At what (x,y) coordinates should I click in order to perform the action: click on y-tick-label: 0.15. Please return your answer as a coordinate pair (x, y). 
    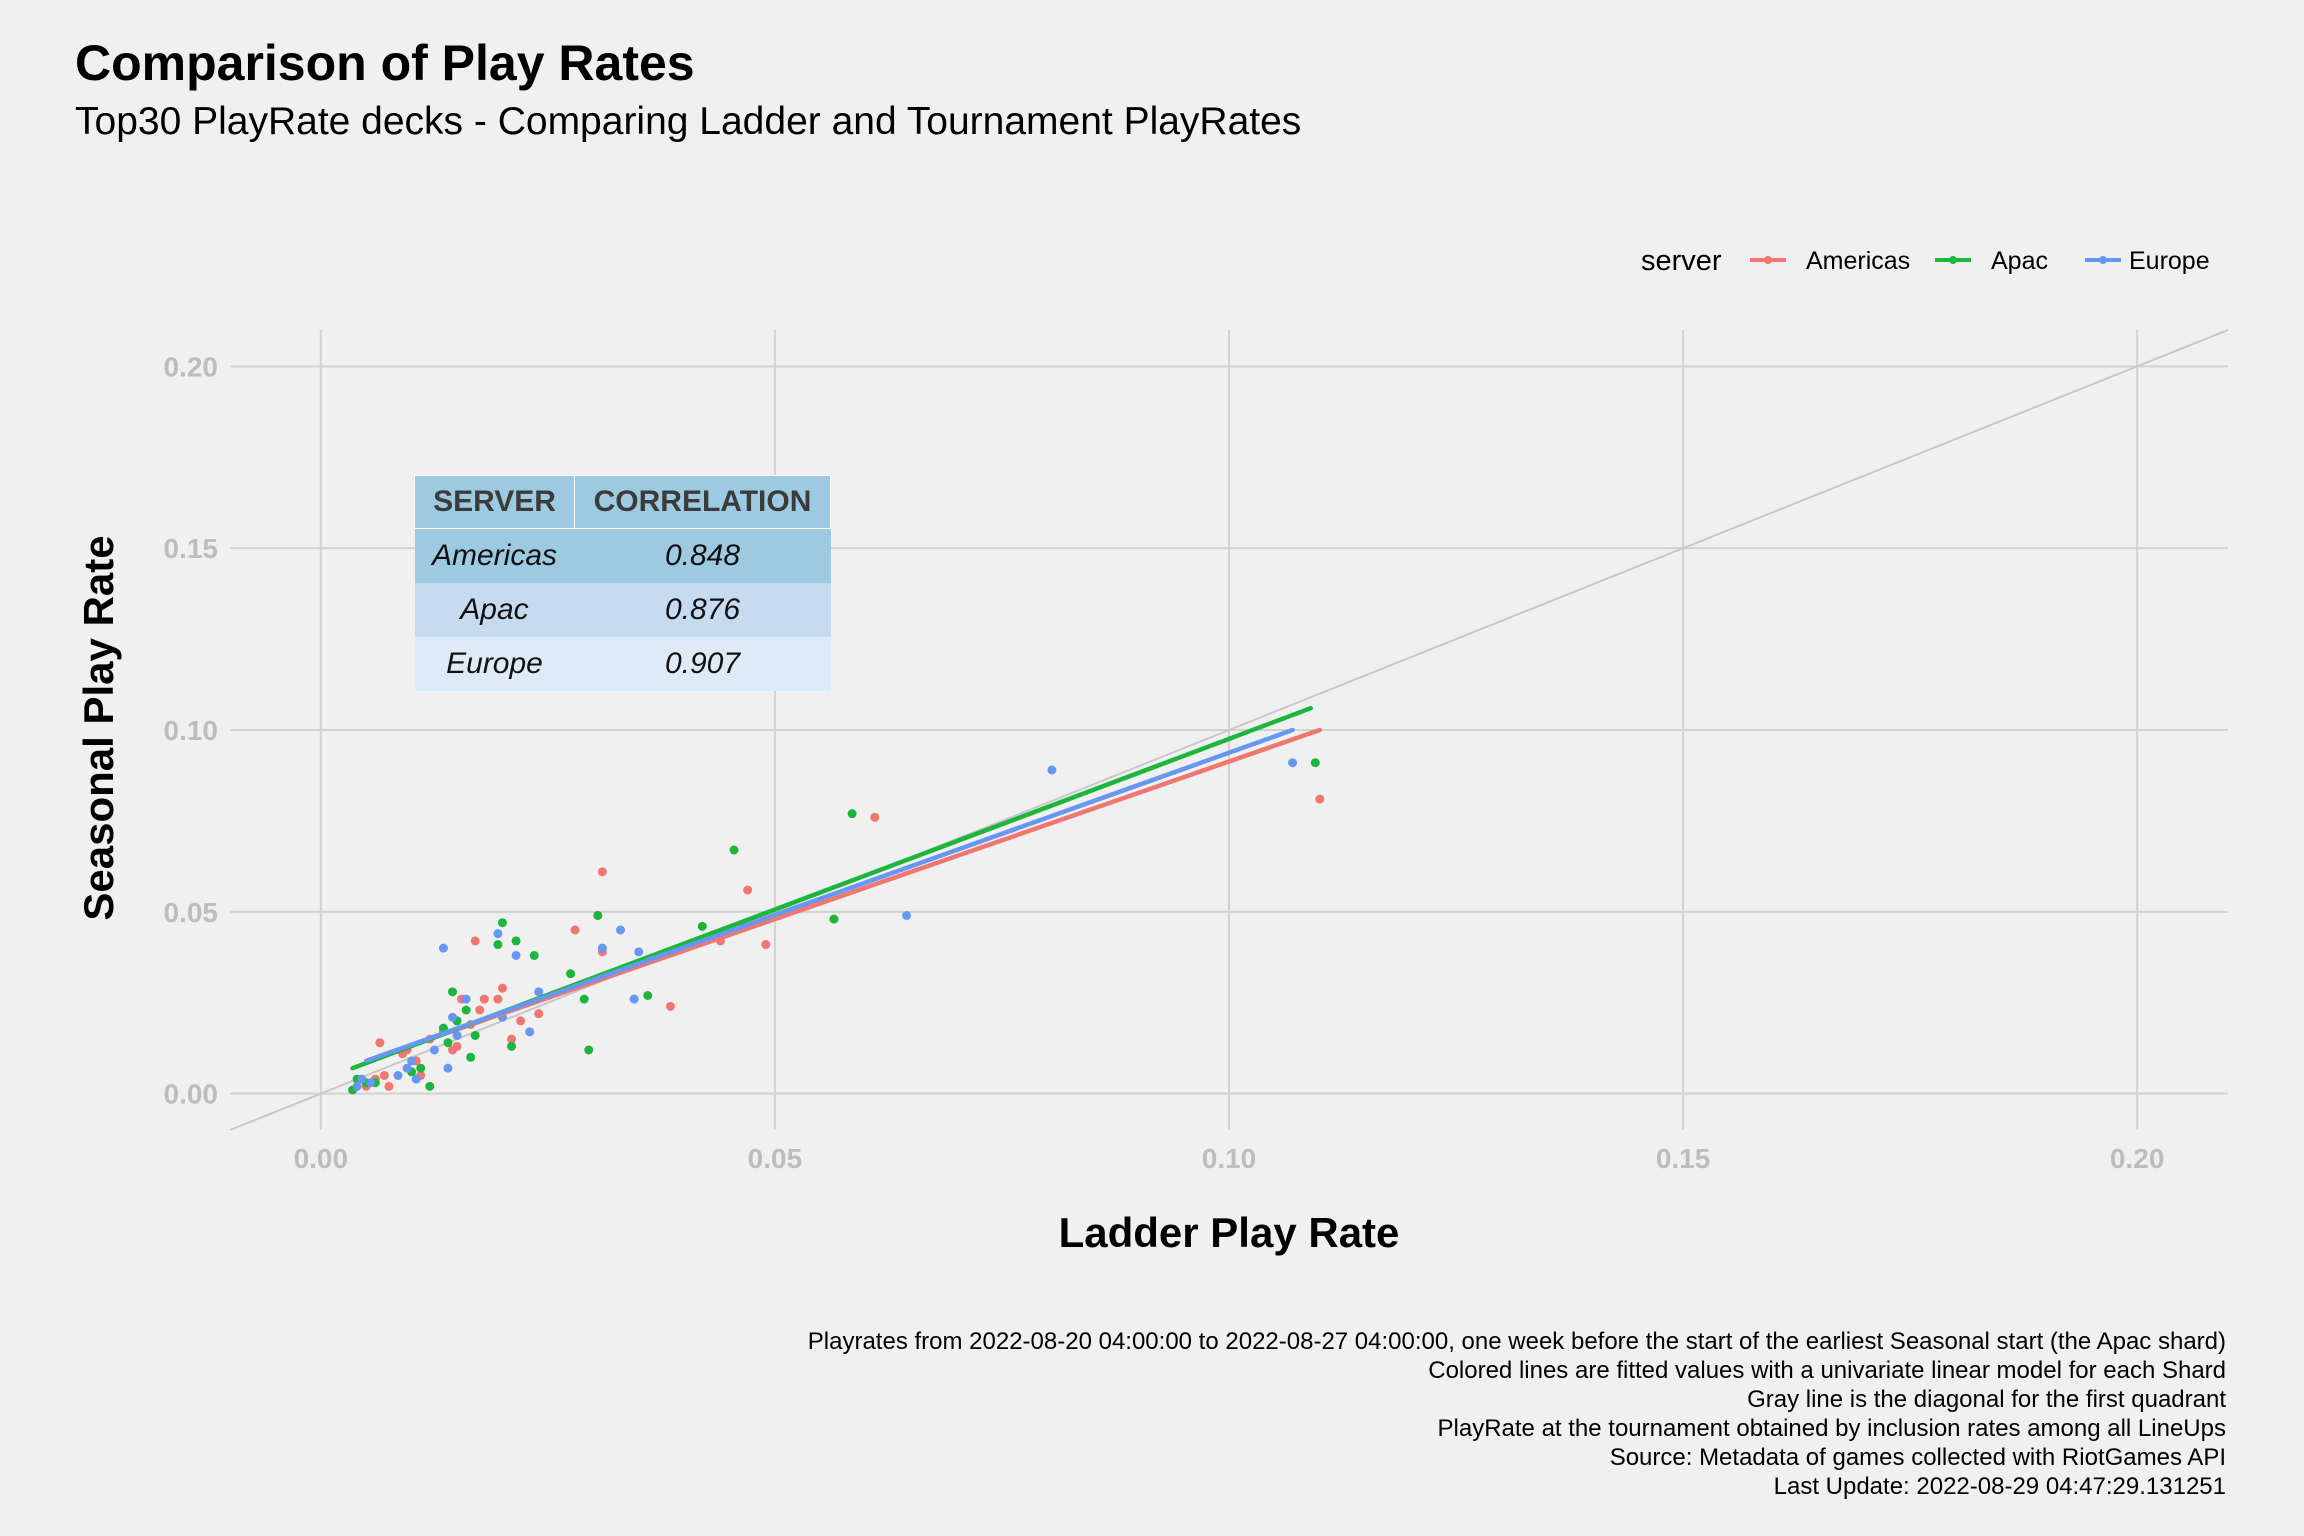
    Looking at the image, I should click on (191, 548).